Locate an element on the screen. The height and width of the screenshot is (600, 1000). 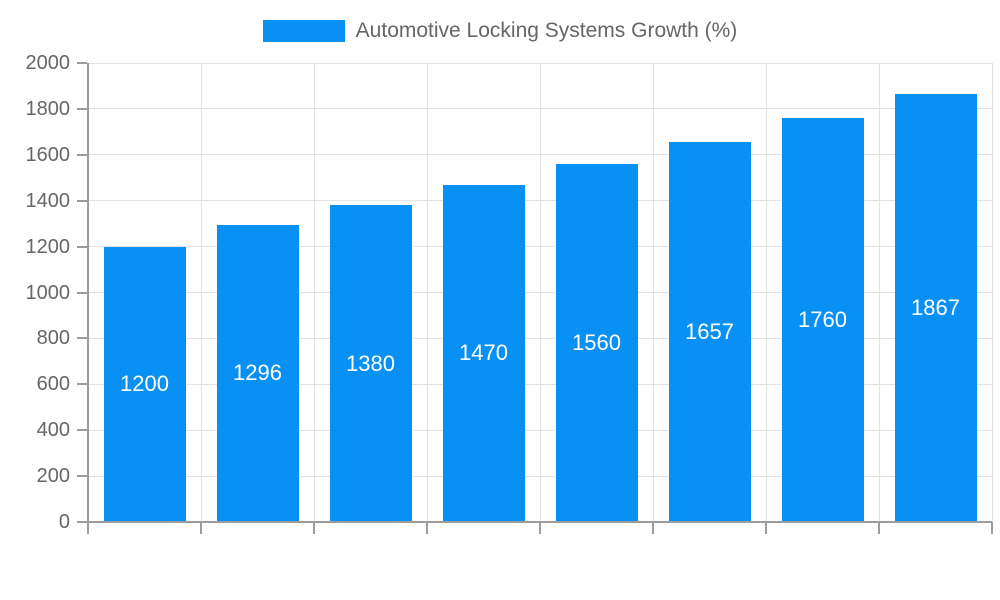
bar-value-label: 1380 is located at coordinates (370, 363).